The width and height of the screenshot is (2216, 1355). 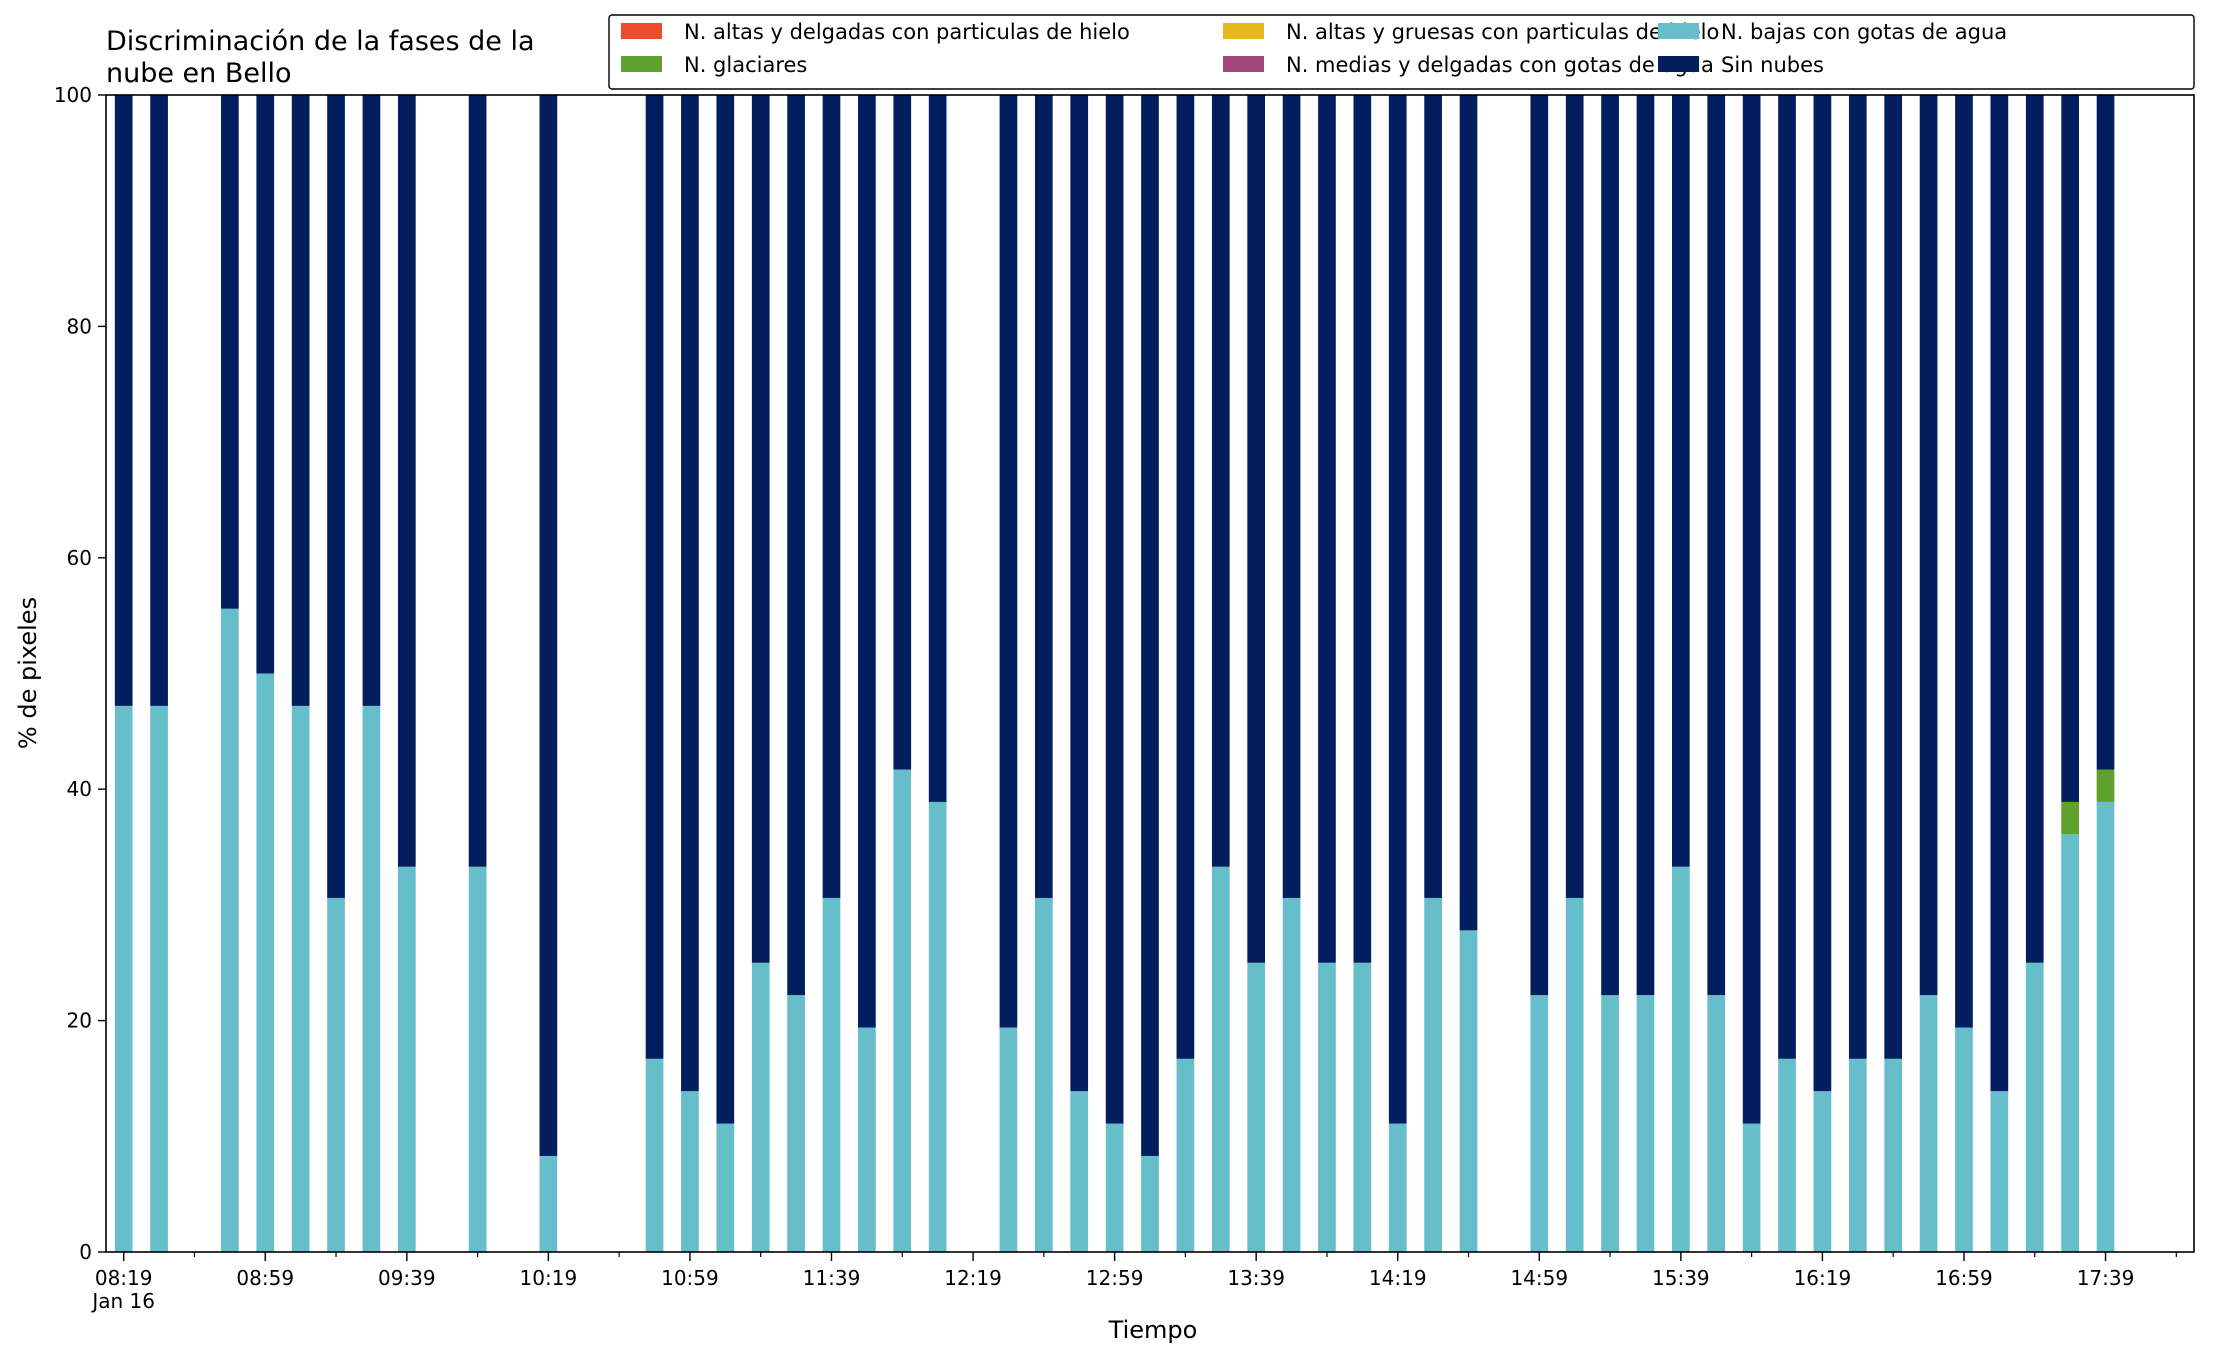 I want to click on chart-title-line-2: nube en Bello, so click(x=199, y=73).